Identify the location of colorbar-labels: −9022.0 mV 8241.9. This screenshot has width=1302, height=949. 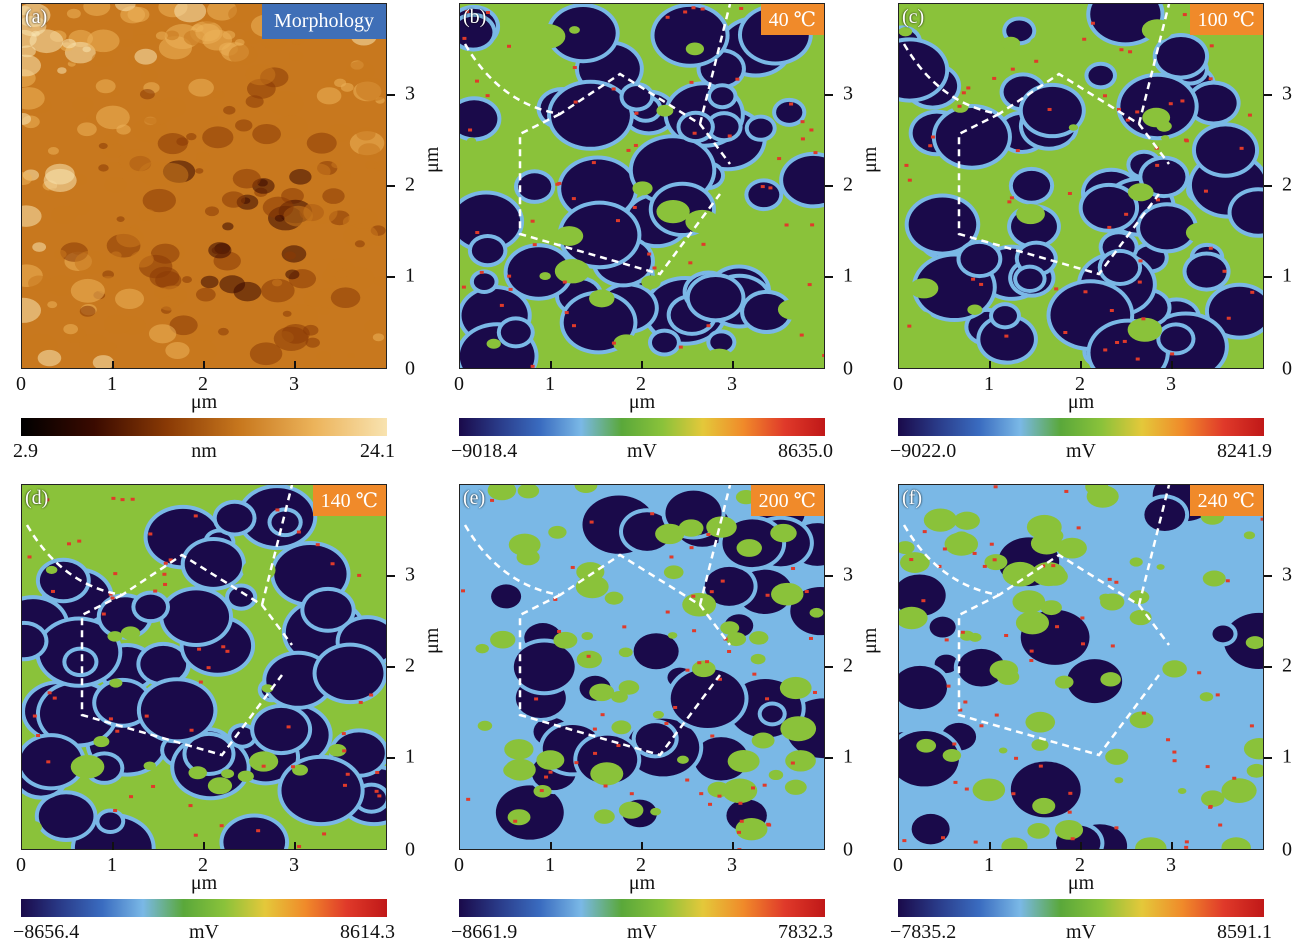
(1081, 452).